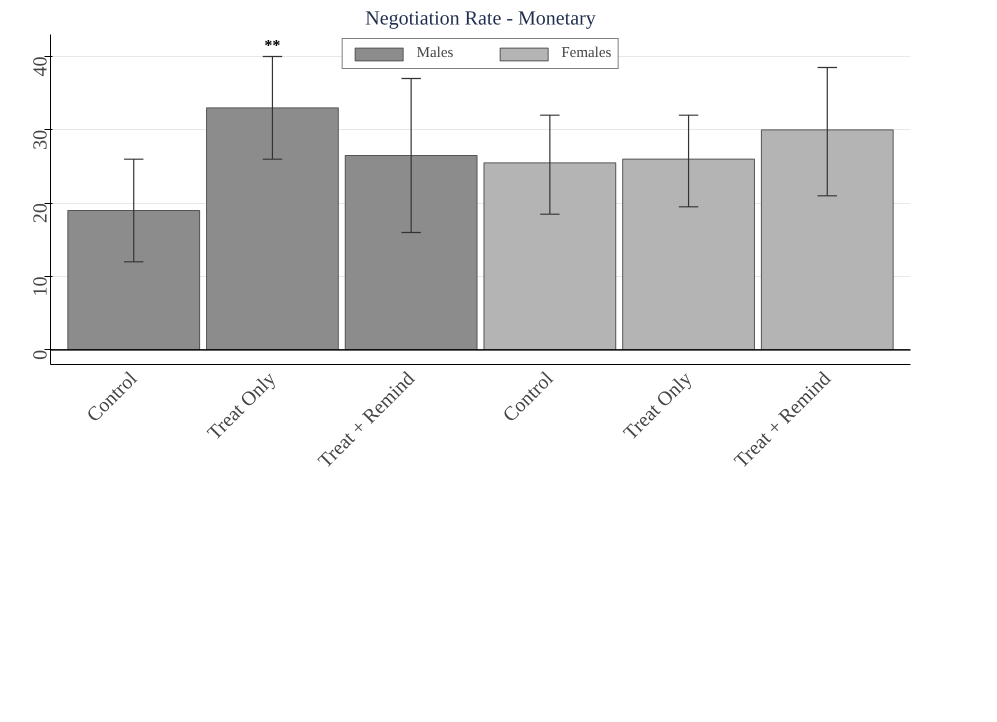  I want to click on legend-label: Females, so click(586, 53).